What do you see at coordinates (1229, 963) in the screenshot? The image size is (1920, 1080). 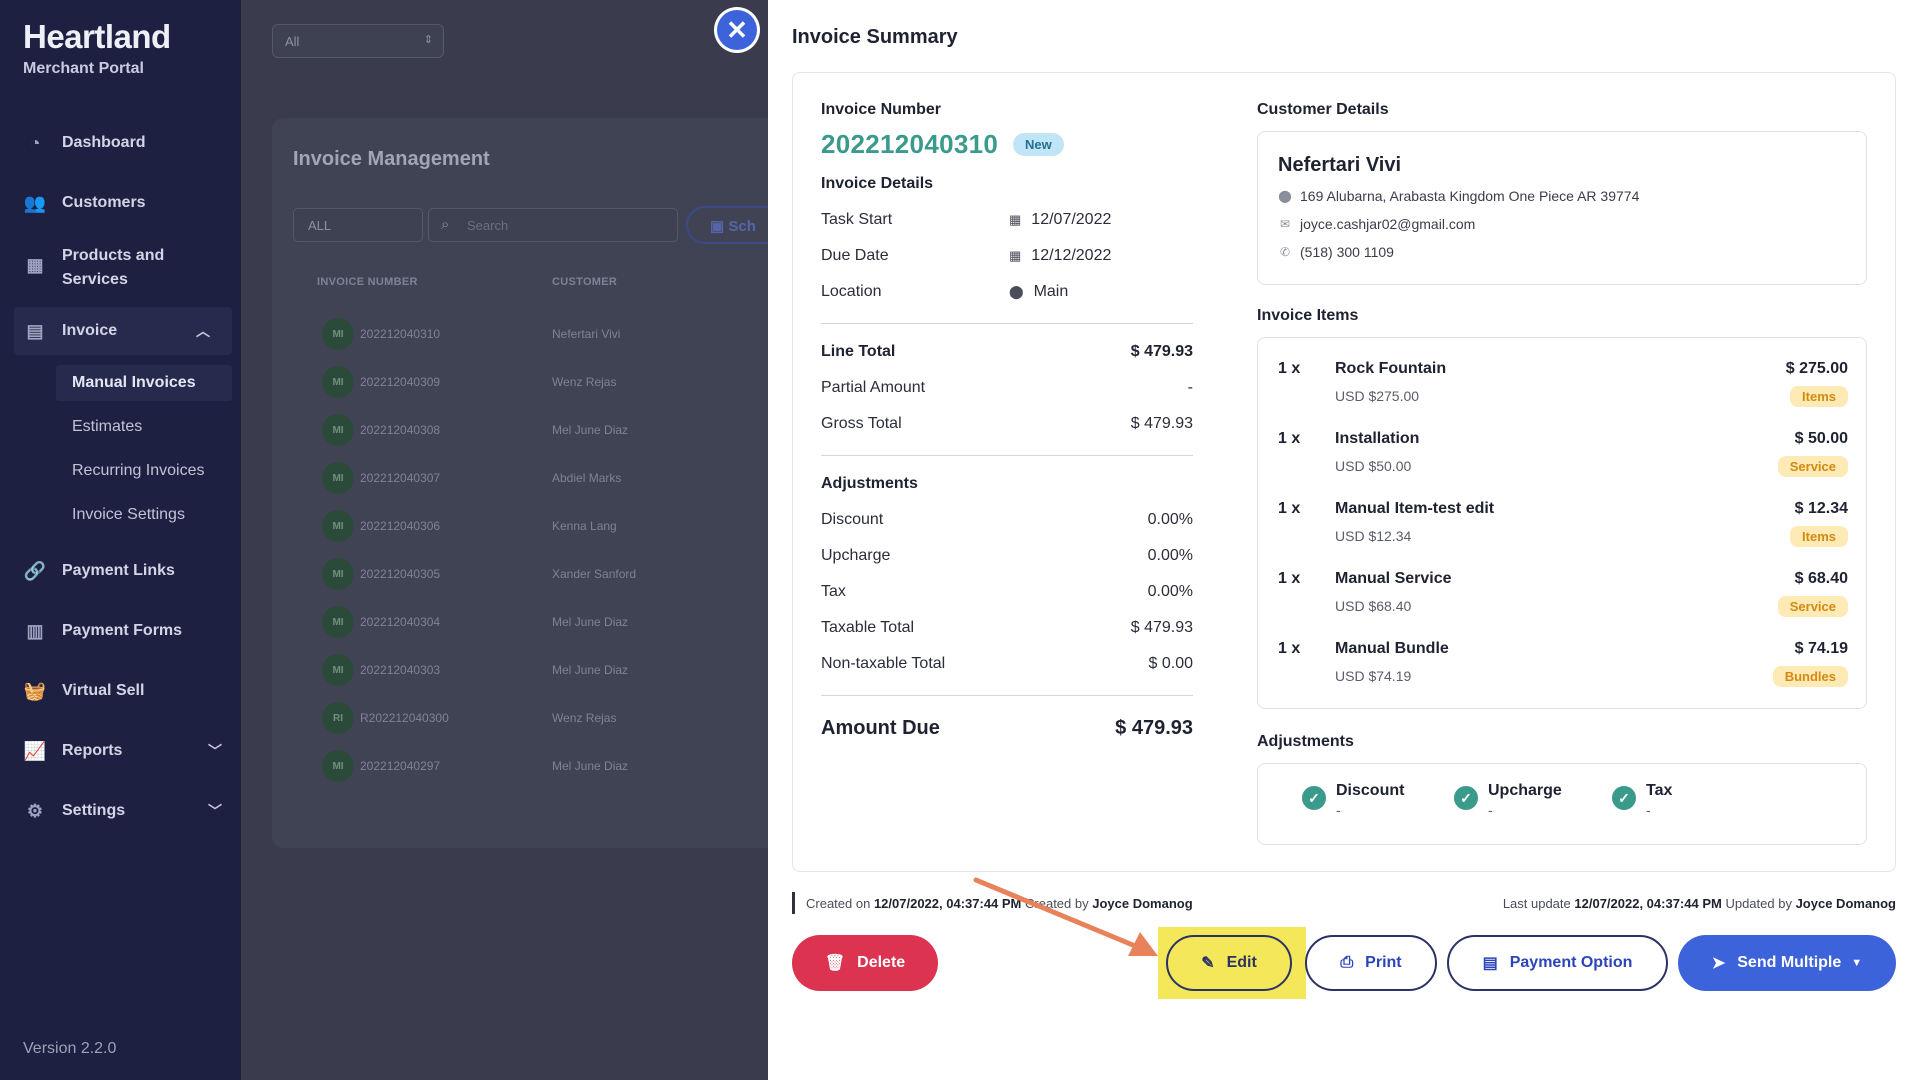 I see `edit-button: ✎ Edit` at bounding box center [1229, 963].